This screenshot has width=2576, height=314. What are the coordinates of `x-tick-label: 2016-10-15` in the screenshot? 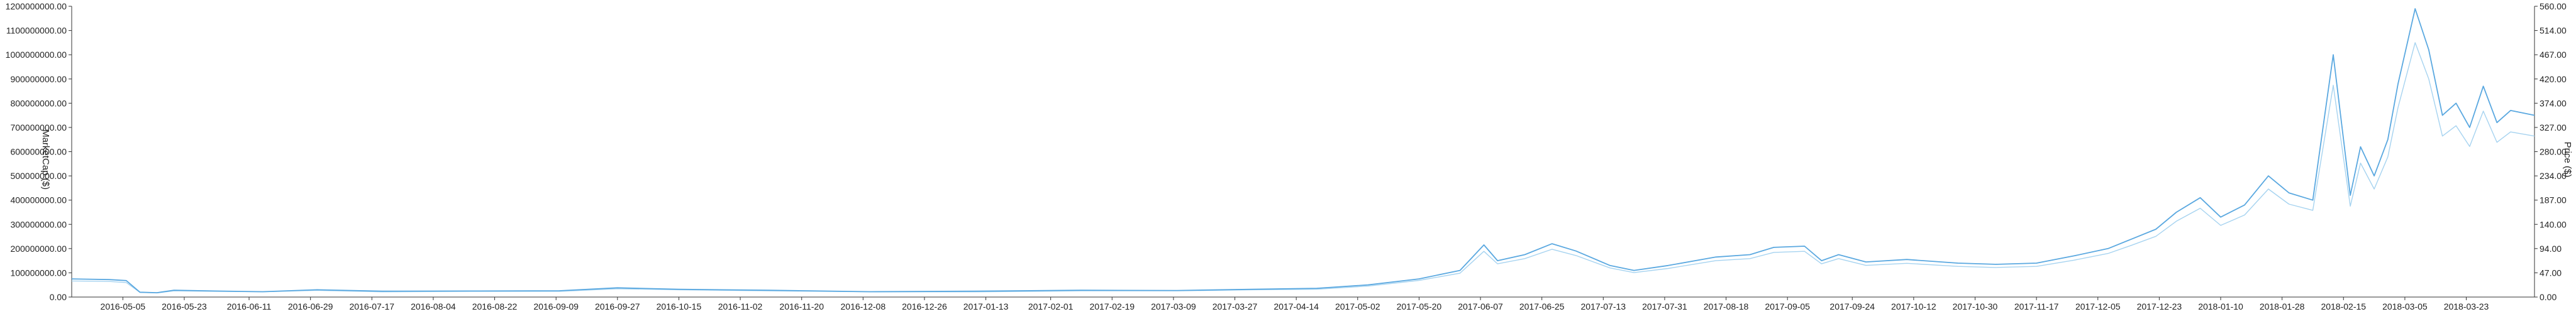 It's located at (679, 306).